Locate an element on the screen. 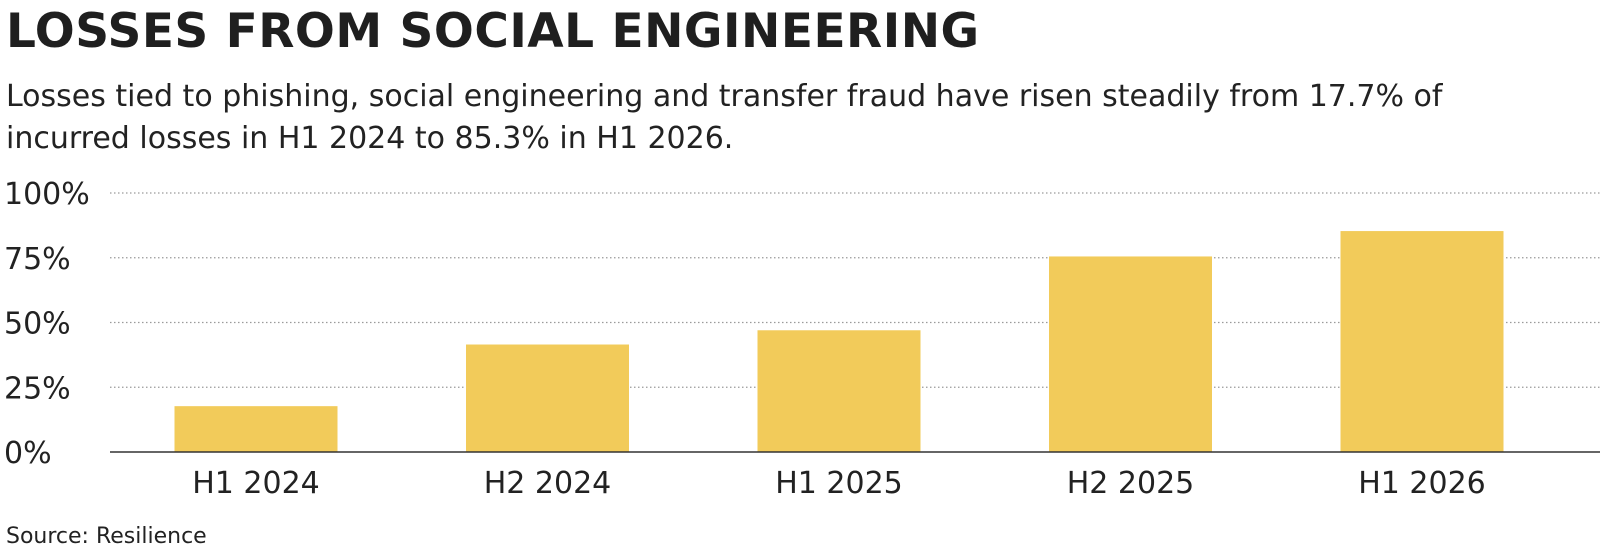 The height and width of the screenshot is (560, 1600). x-tick-label: H2 2025 is located at coordinates (1131, 483).